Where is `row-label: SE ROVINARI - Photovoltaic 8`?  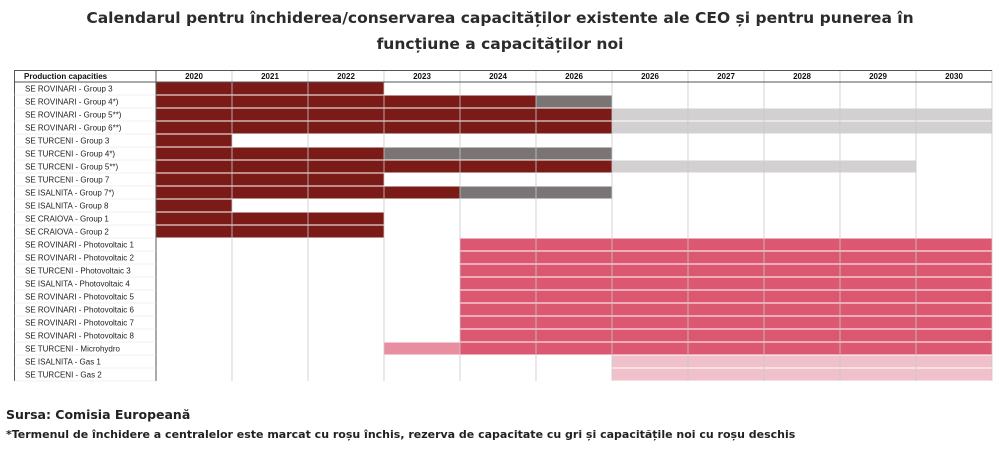 row-label: SE ROVINARI - Photovoltaic 8 is located at coordinates (79, 336).